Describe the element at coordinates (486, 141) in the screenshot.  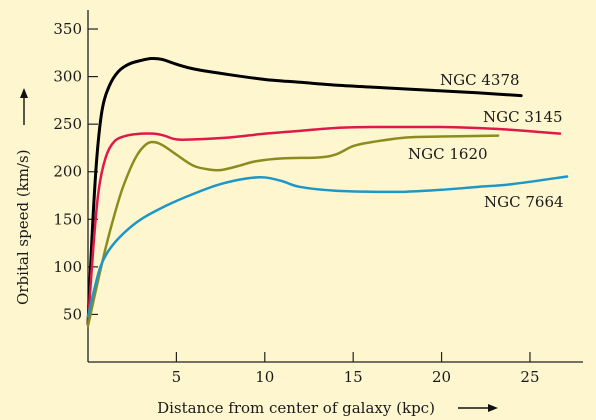
I see `series-labels: NGC 4378 NGC 3145 NGC 1620 NGC 7664` at that location.